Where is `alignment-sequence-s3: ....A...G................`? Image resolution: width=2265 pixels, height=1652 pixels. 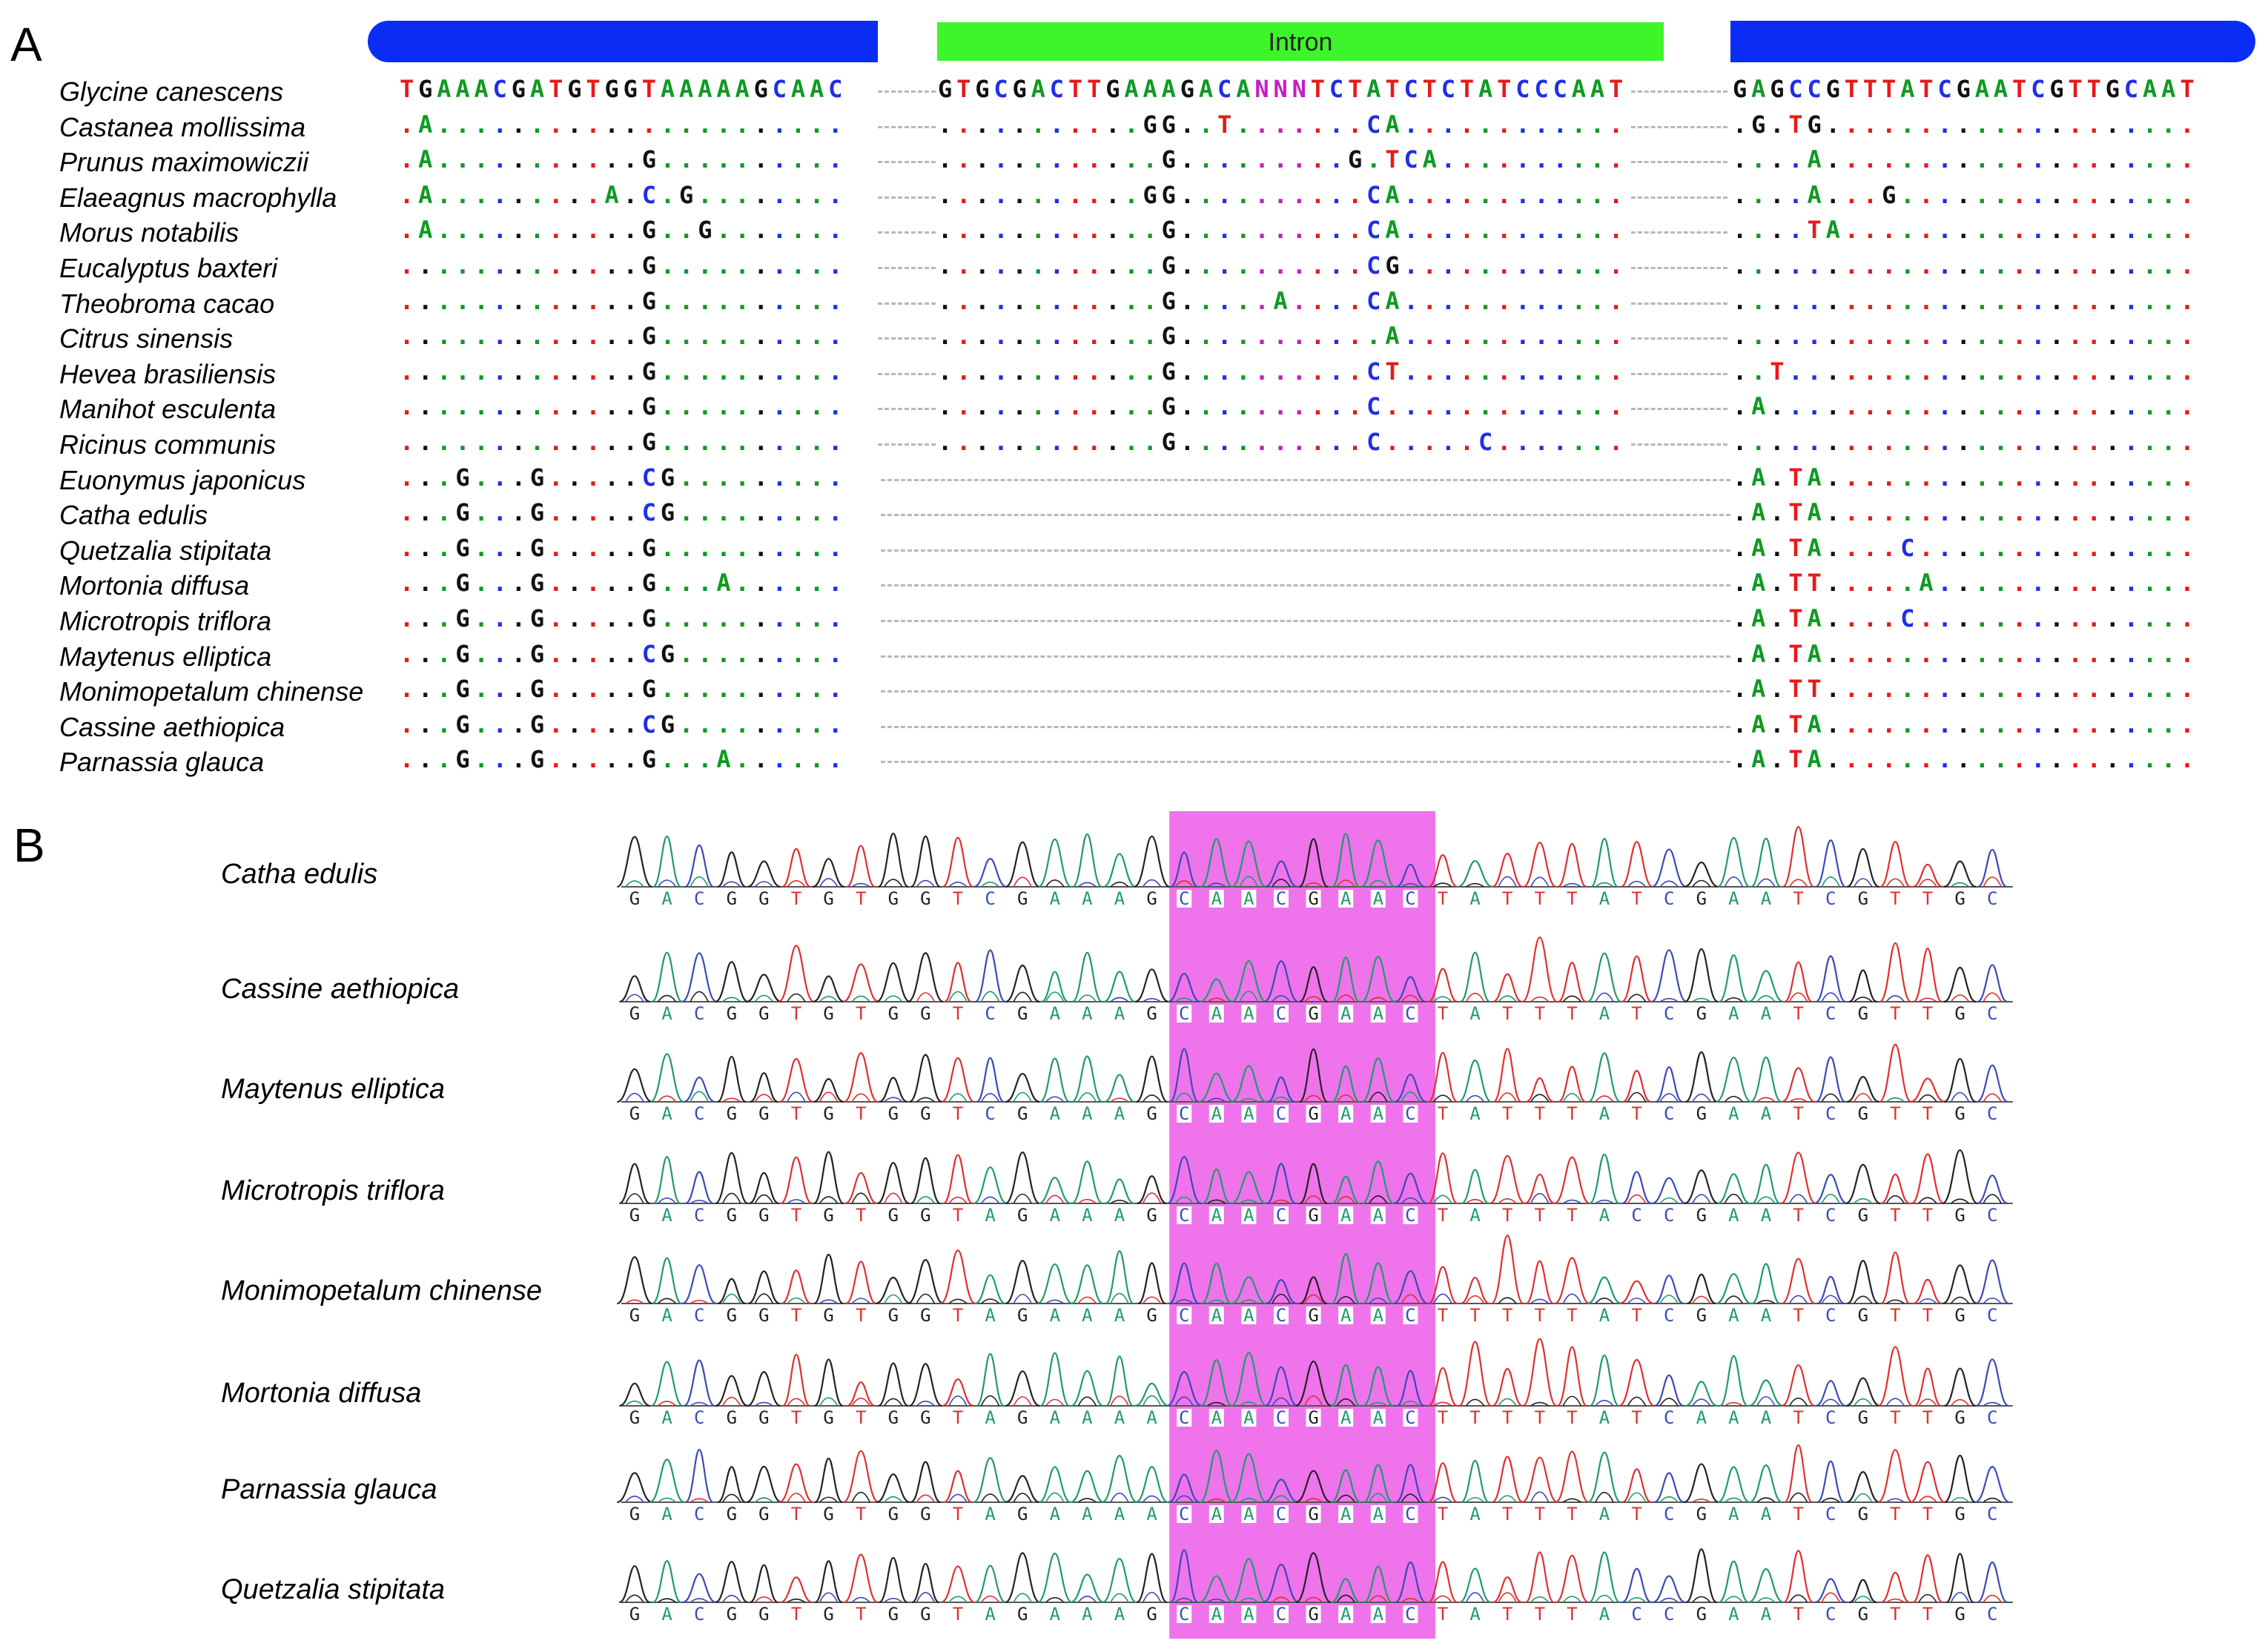 alignment-sequence-s3: ....A...G................ is located at coordinates (1964, 195).